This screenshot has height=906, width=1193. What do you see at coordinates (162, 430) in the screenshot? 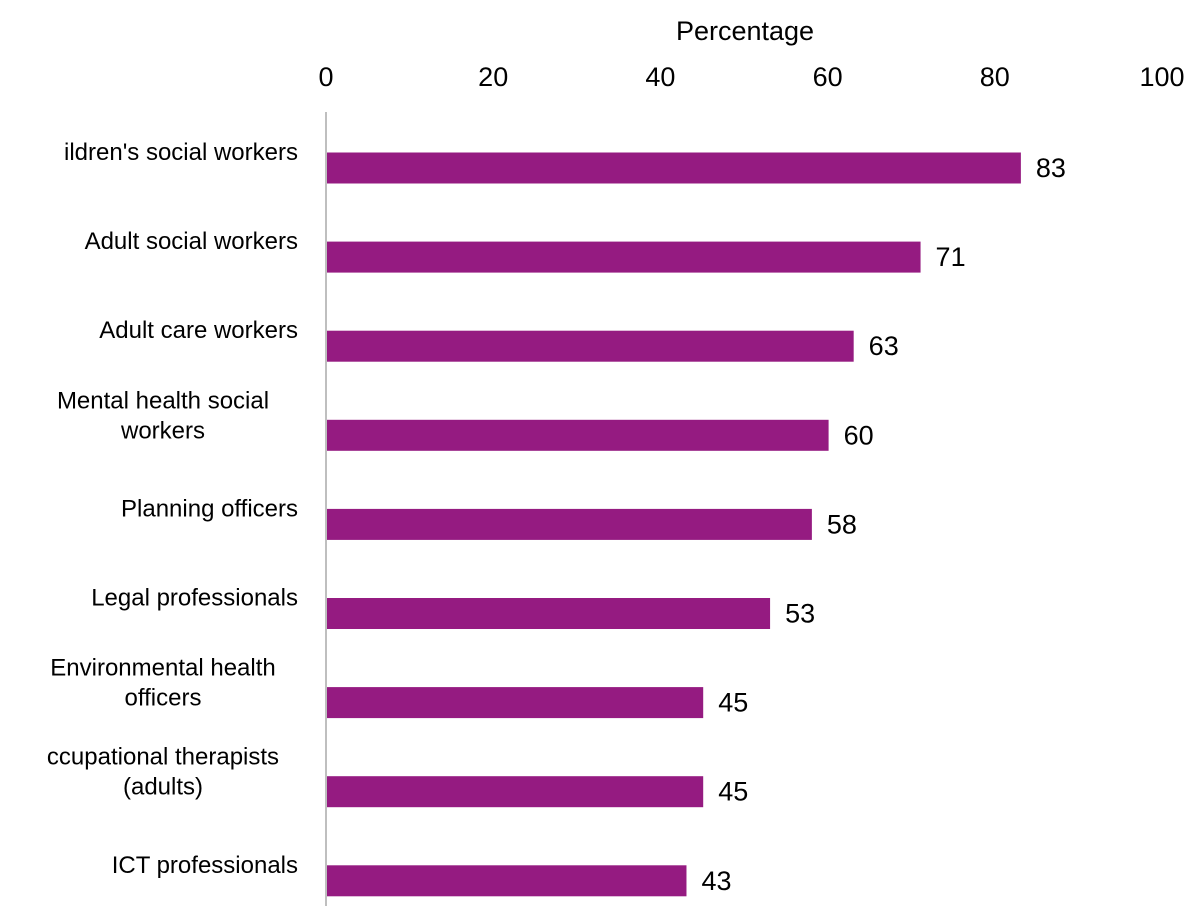
I see `category-label: workers` at bounding box center [162, 430].